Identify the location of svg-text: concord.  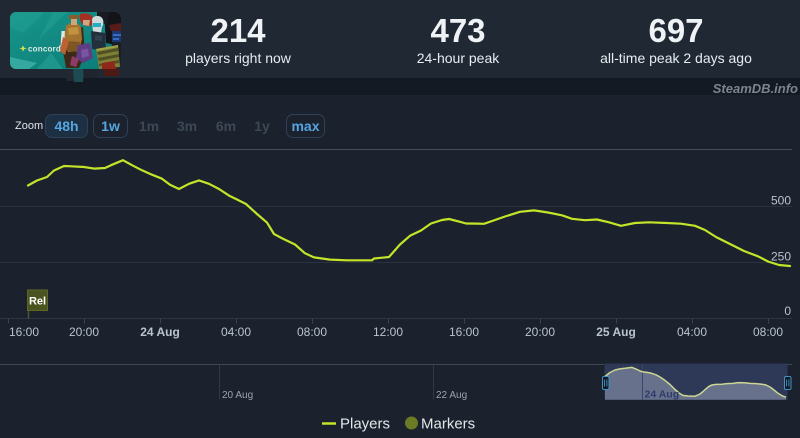
(44, 49).